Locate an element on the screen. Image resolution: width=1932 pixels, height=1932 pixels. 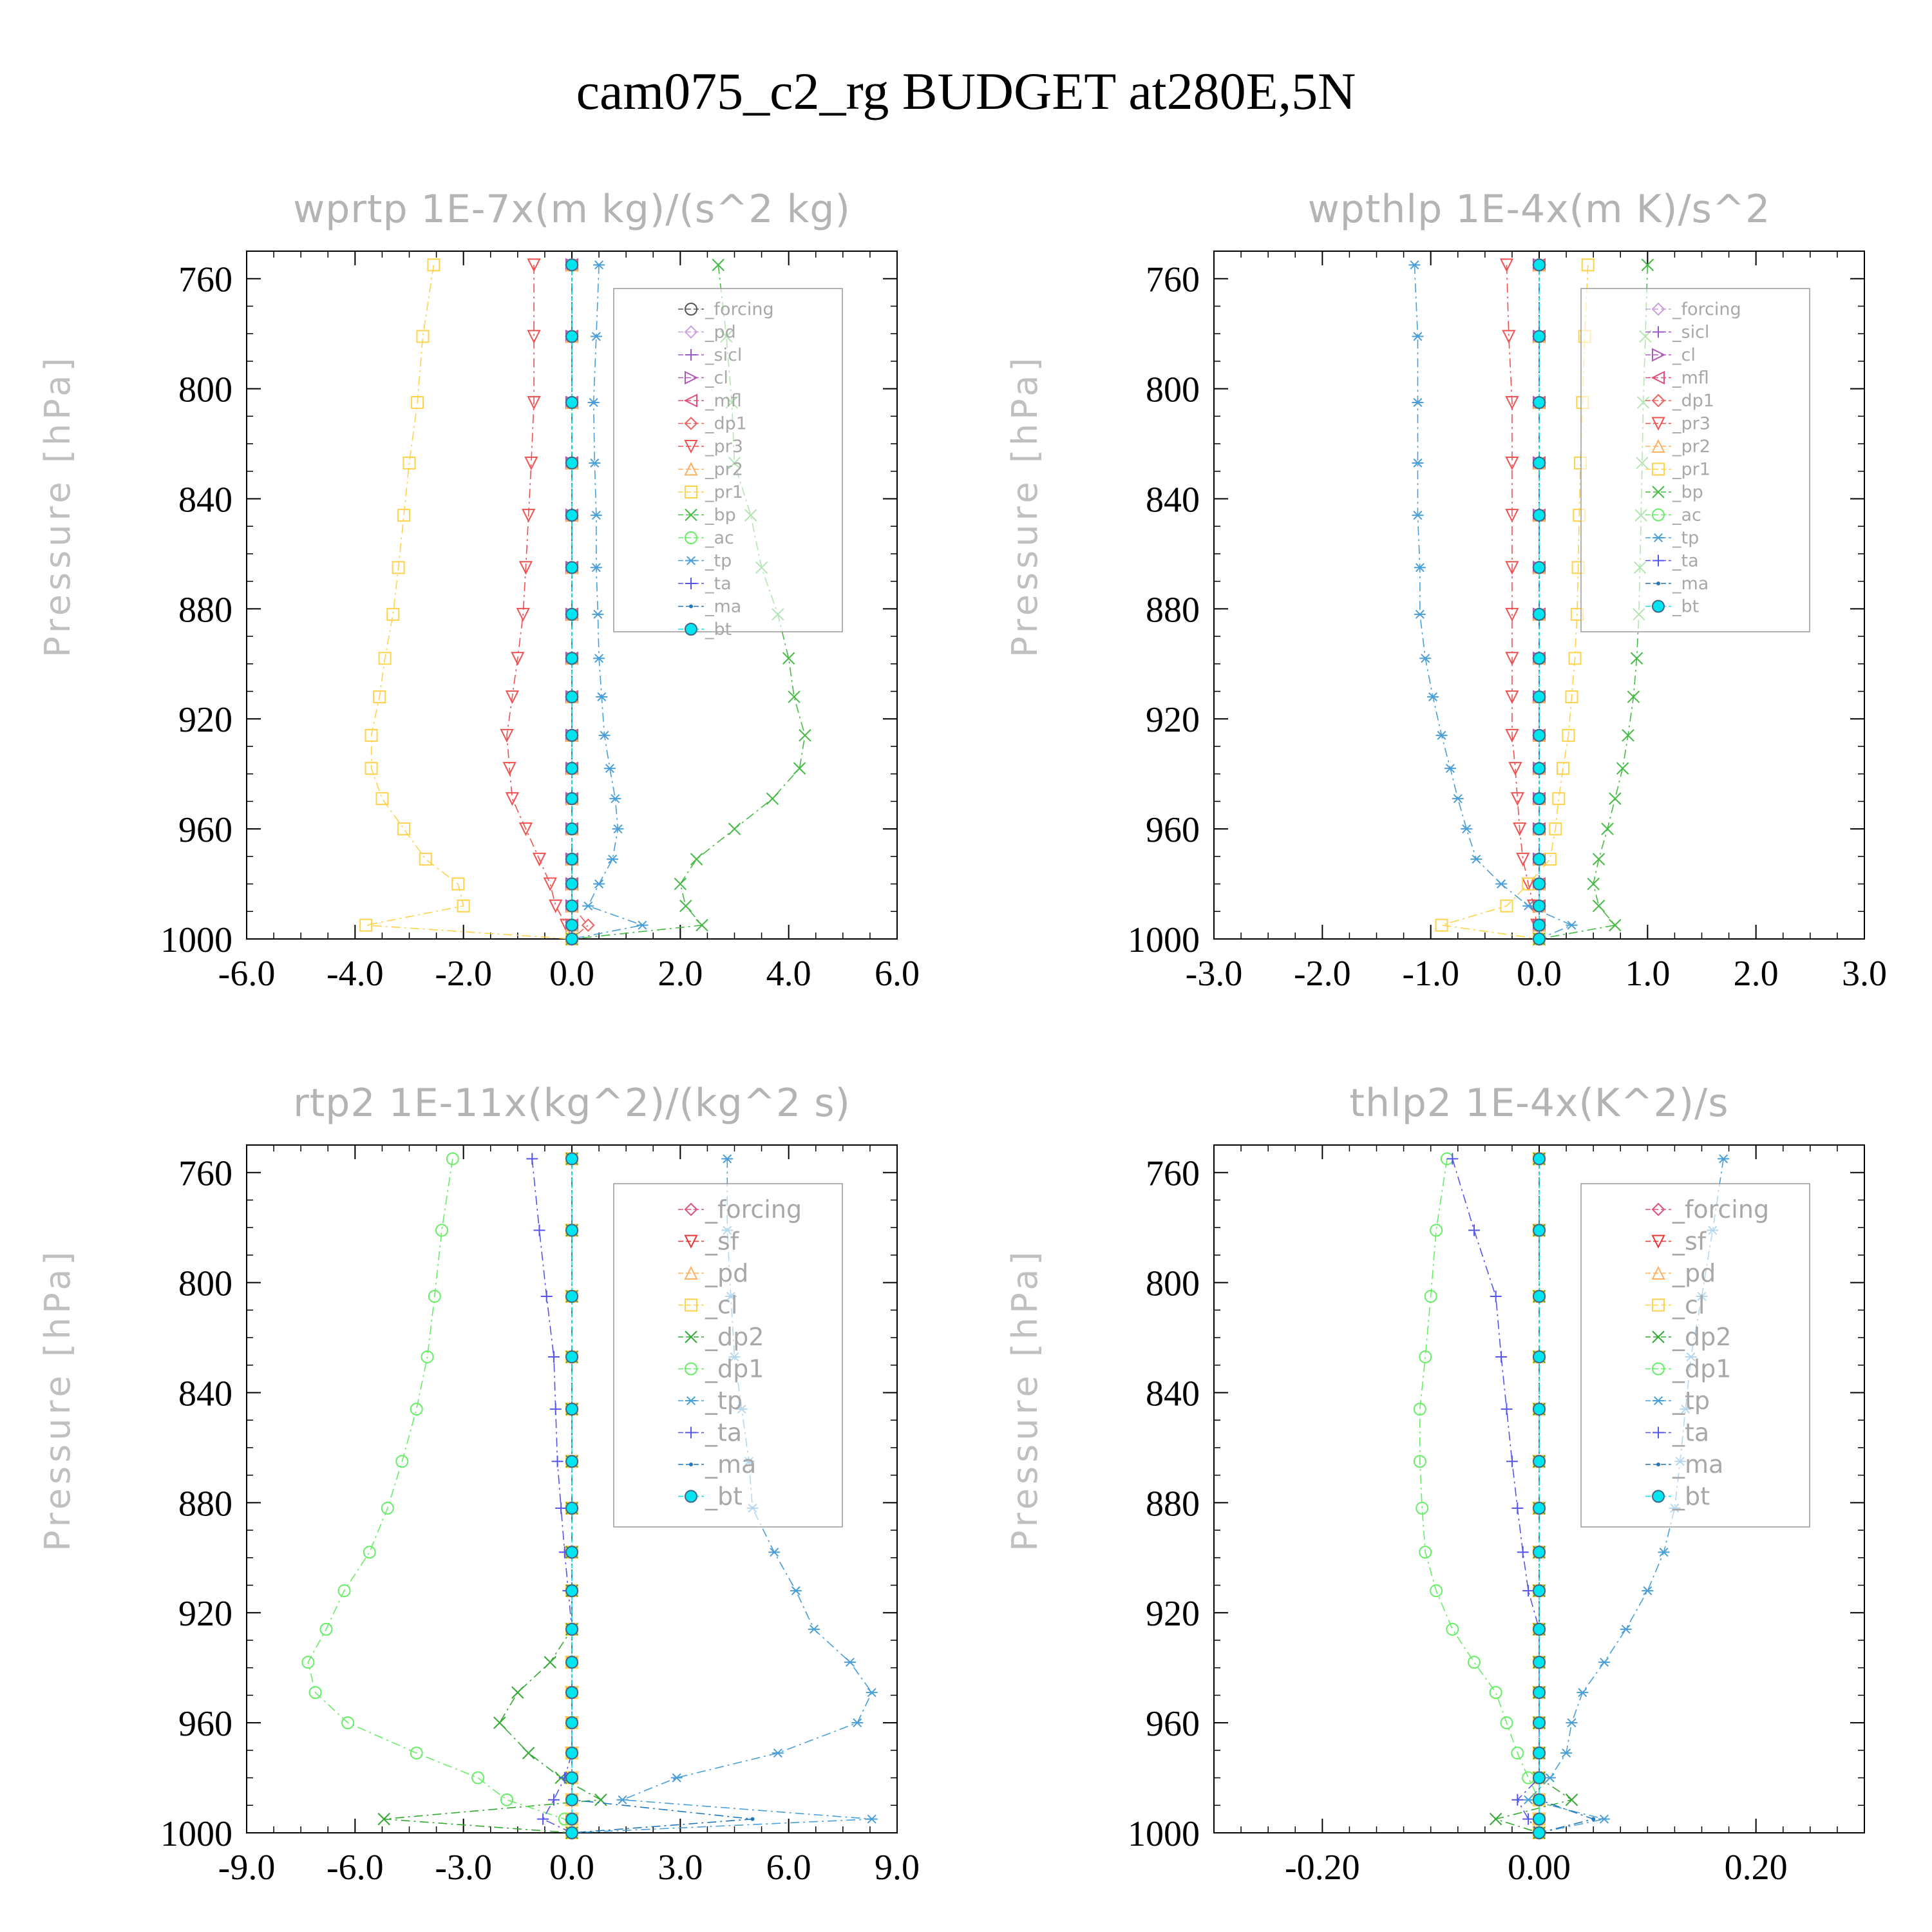
legend-label: _mfl is located at coordinates (723, 401).